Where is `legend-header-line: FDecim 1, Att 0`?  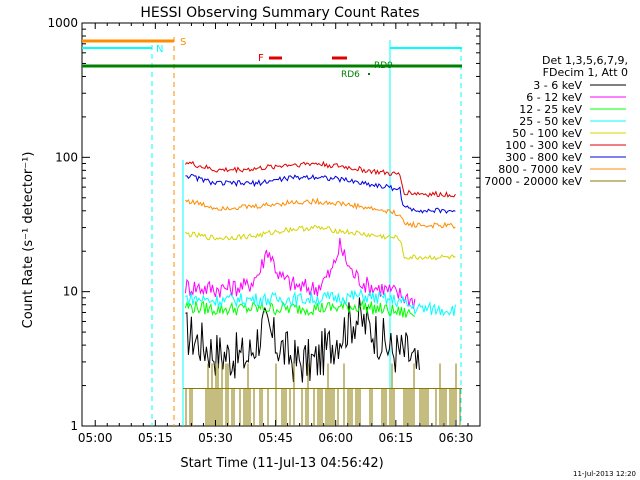
legend-header-line: FDecim 1, Att 0 is located at coordinates (585, 72).